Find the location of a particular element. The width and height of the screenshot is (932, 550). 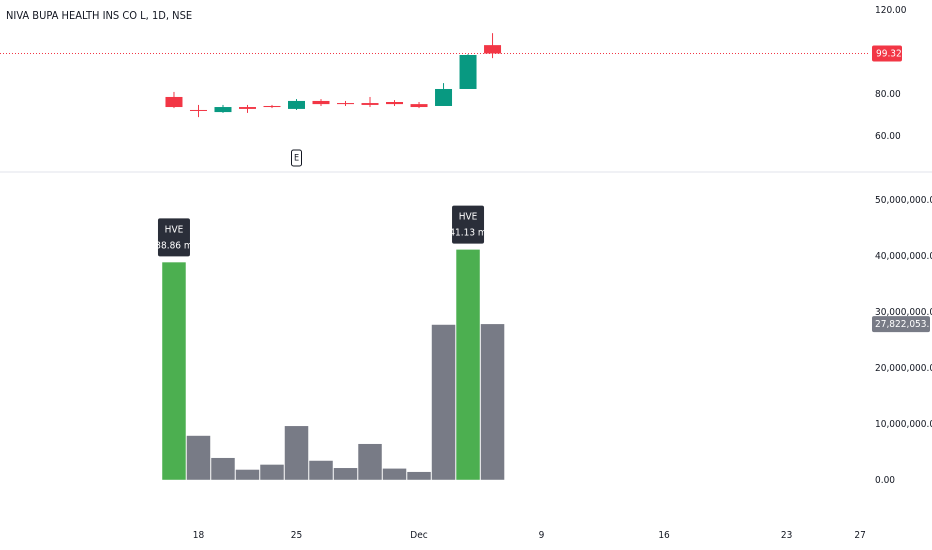

x-tick-label: 9 is located at coordinates (542, 535).